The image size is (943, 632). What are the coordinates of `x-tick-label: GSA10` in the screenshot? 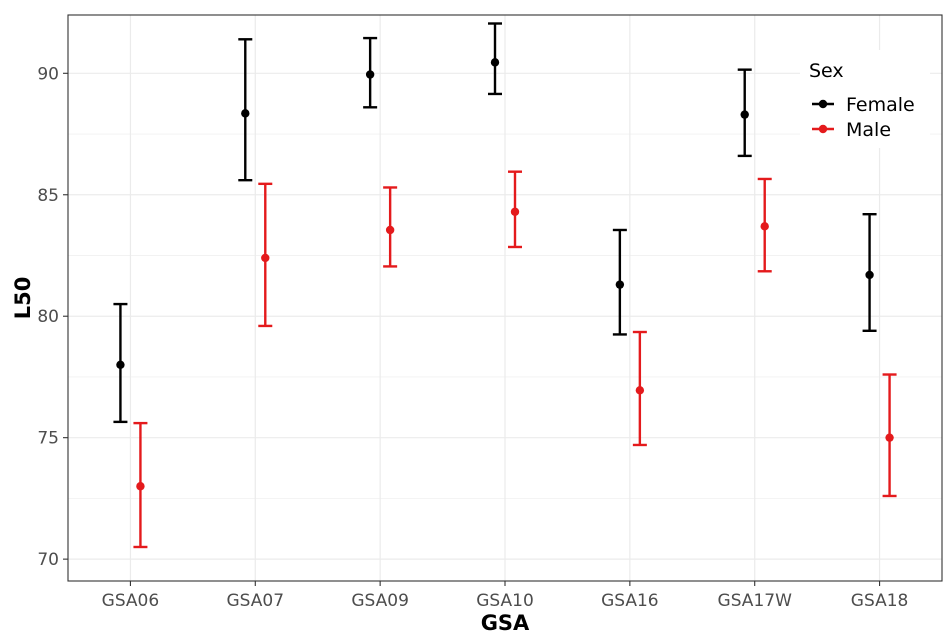 It's located at (505, 601).